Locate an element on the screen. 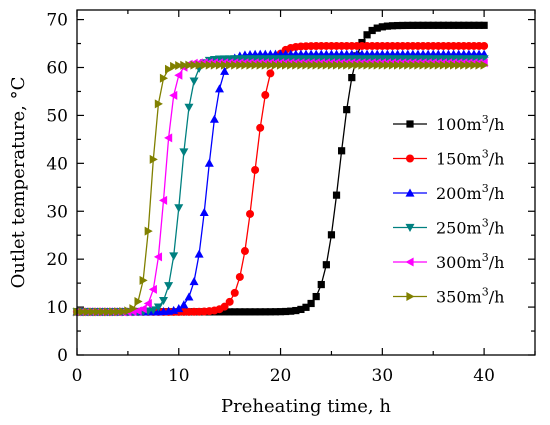 The height and width of the screenshot is (425, 550). legend-label: 150m3/h is located at coordinates (470, 158).